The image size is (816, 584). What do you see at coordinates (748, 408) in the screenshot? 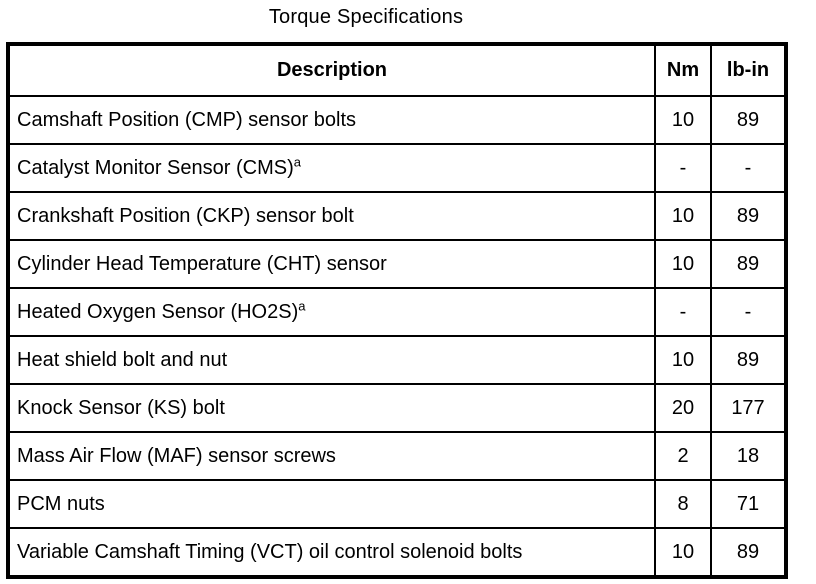
I see `lb-in-value-cell: 177` at bounding box center [748, 408].